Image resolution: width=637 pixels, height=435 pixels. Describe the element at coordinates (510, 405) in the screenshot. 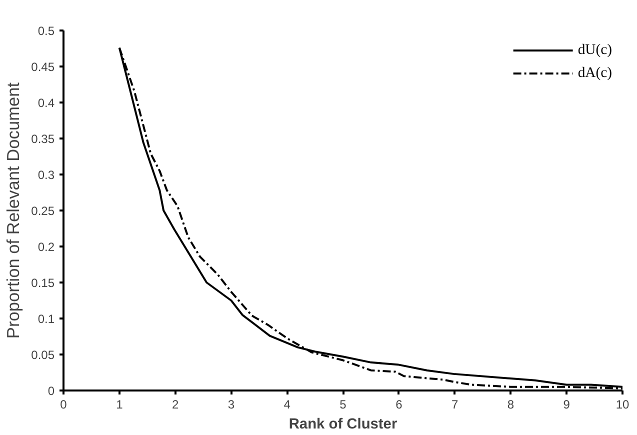

I see `x-tick-label: 8` at that location.